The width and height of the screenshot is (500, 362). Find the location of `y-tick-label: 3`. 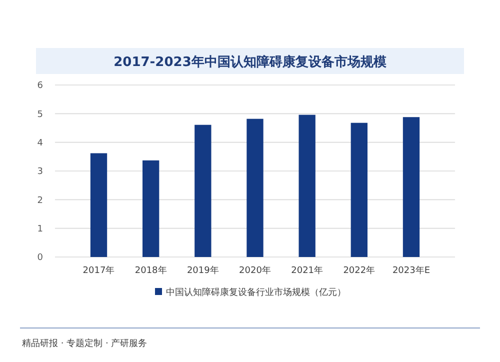

y-tick-label: 3 is located at coordinates (40, 172).